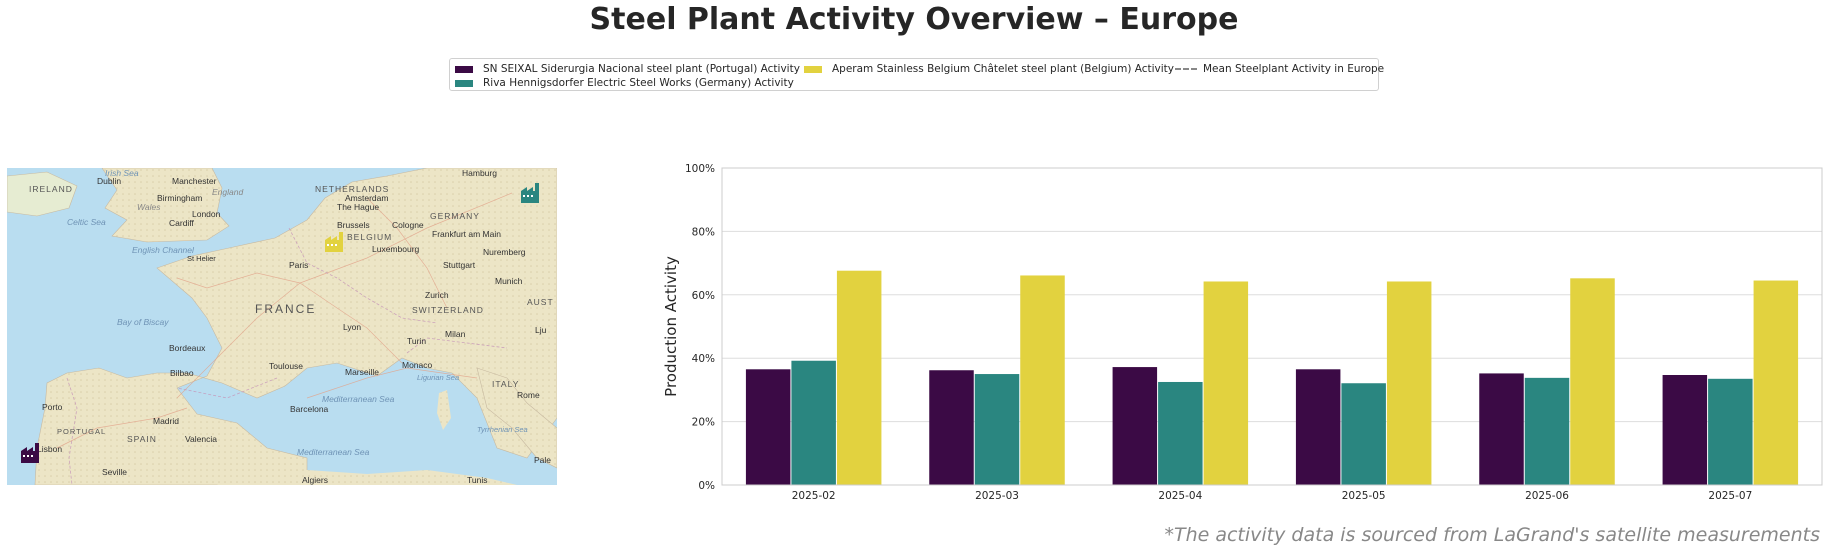  What do you see at coordinates (179, 198) in the screenshot?
I see `map-label-birmingham: Birmingham` at bounding box center [179, 198].